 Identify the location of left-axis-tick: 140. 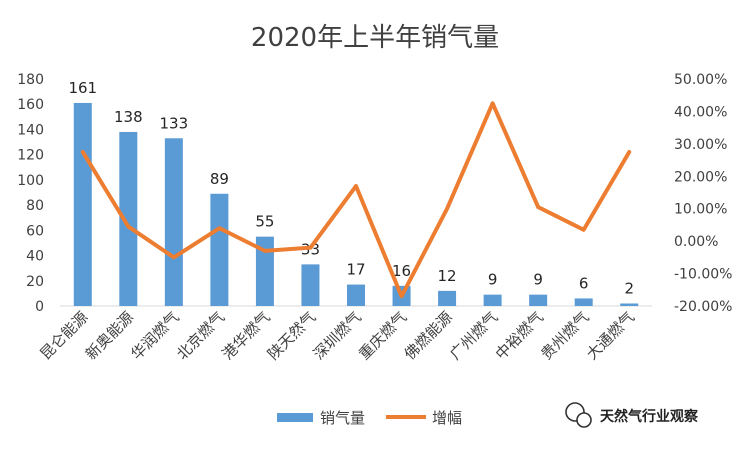
(30, 130).